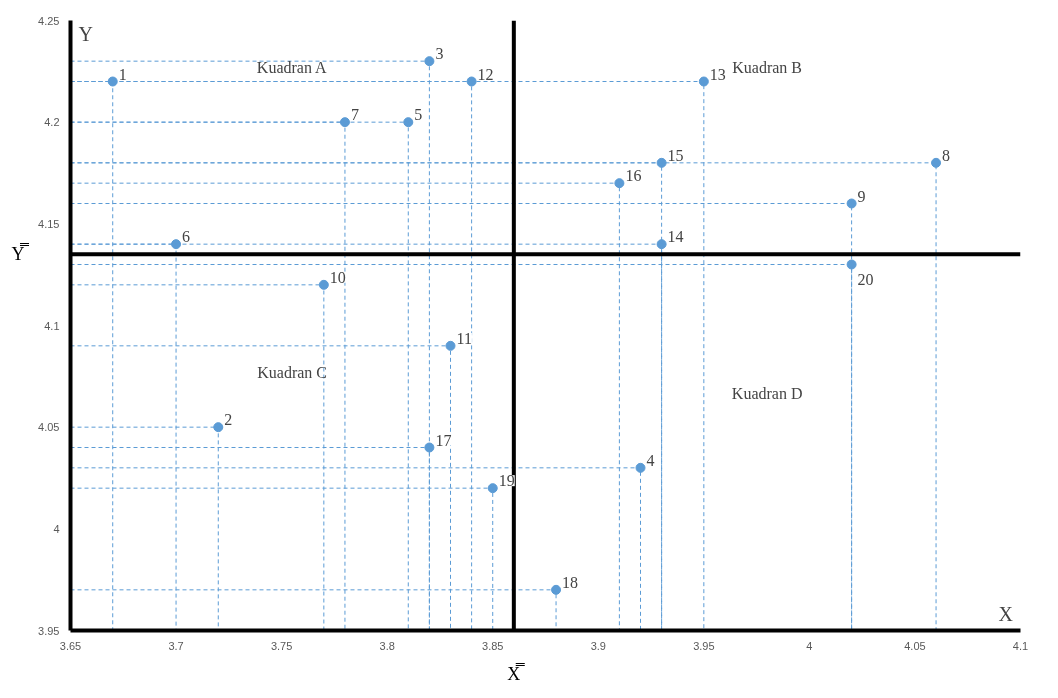 Image resolution: width=1058 pixels, height=698 pixels. Describe the element at coordinates (85, 33) in the screenshot. I see `y-axis-title: Y` at that location.